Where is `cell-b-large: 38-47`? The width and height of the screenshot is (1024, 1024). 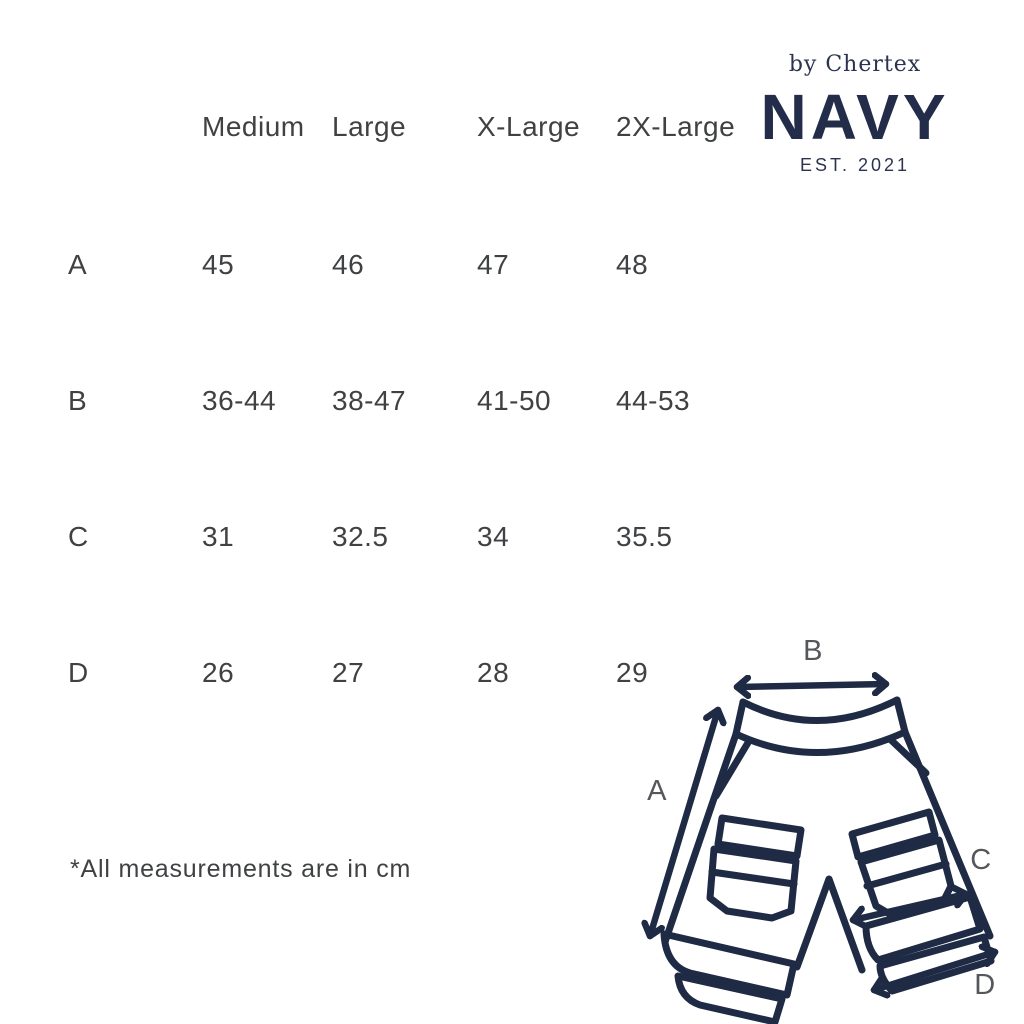 cell-b-large: 38-47 is located at coordinates (369, 400).